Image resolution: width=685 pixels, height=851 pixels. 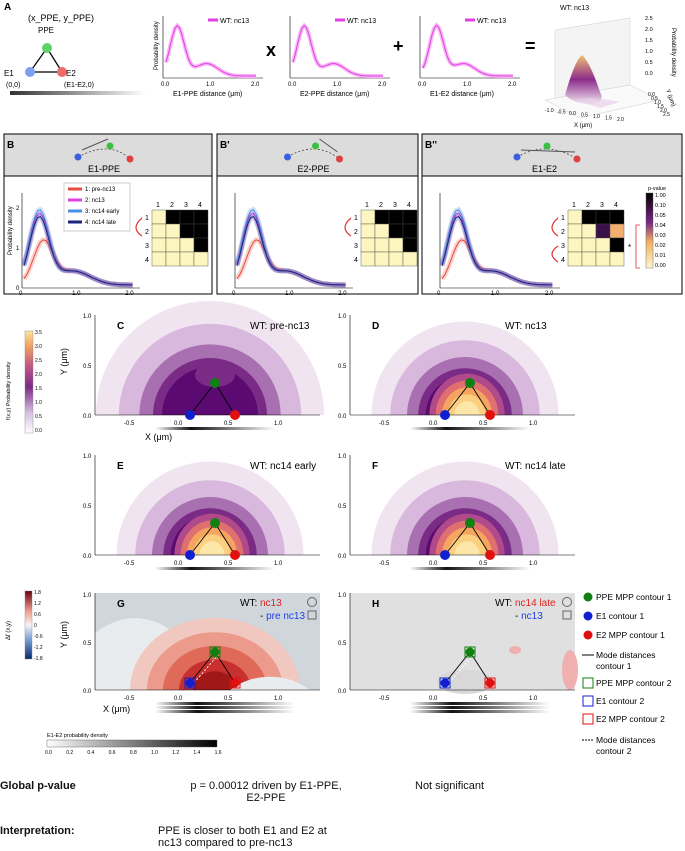 I want to click on subpanel-header, so click(x=552, y=155).